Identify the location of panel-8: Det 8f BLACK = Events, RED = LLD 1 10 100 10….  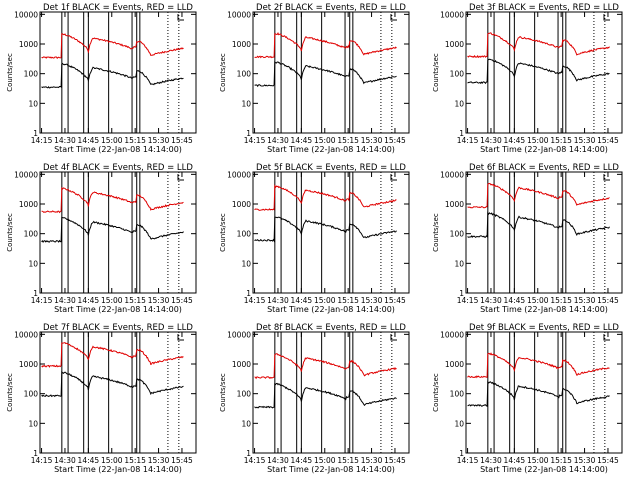
(314, 398).